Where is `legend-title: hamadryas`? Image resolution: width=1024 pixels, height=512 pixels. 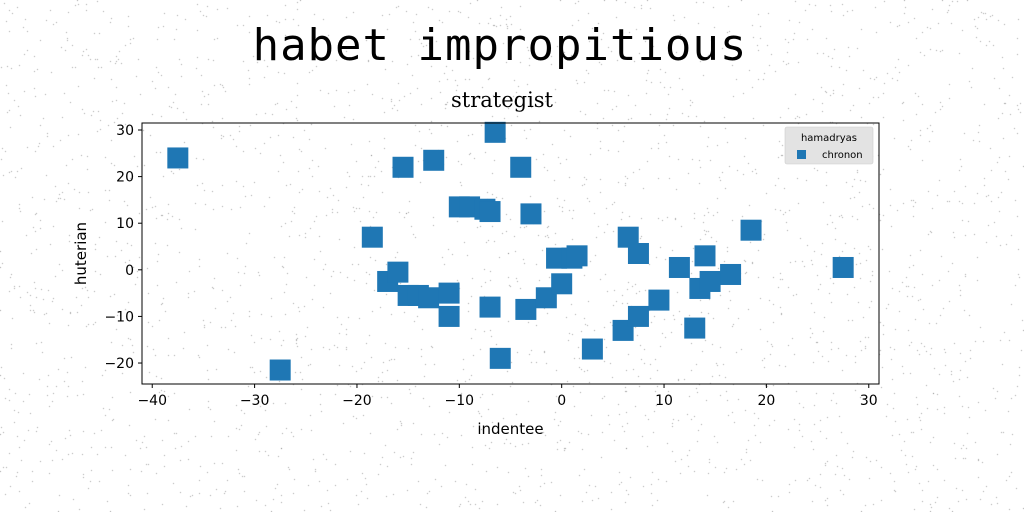 legend-title: hamadryas is located at coordinates (829, 138).